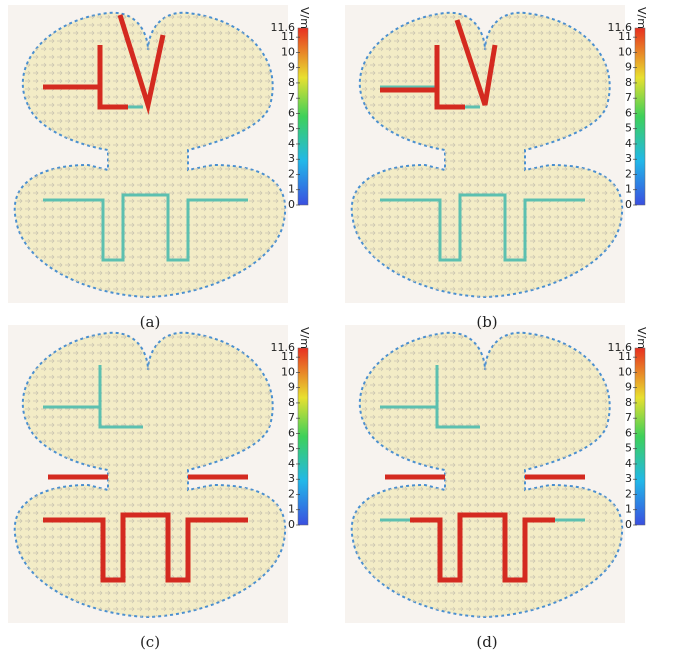 The height and width of the screenshot is (659, 673). Describe the element at coordinates (562, 169) in the screenshot. I see `colorbar-panel: 11.6 0 1 2 3 4 5 6 7 8 9 10 11V/m (b)` at that location.